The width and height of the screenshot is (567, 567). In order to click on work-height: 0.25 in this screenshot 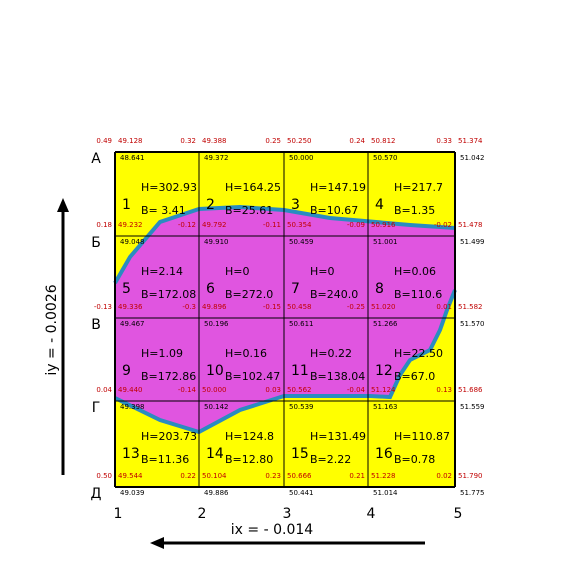, I will do `click(273, 141)`.